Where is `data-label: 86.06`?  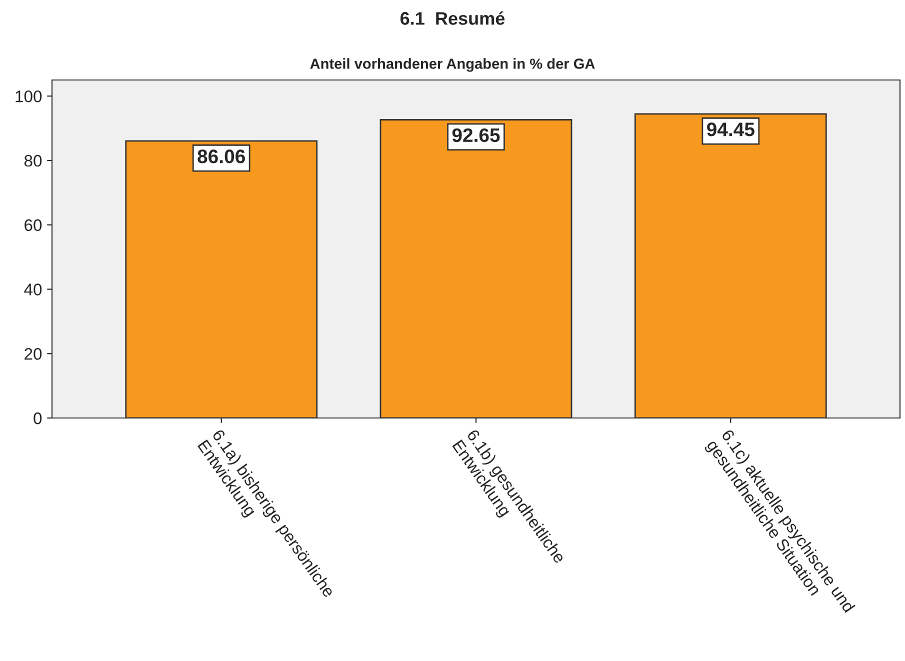 data-label: 86.06 is located at coordinates (221, 157).